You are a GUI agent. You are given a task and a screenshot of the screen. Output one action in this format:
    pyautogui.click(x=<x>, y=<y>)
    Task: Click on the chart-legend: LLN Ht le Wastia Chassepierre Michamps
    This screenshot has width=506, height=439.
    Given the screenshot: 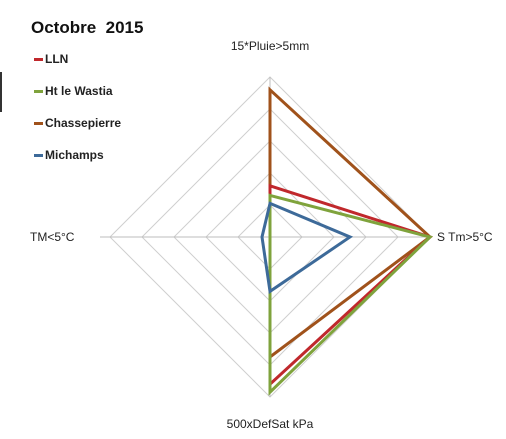 What is the action you would take?
    pyautogui.click(x=77, y=115)
    